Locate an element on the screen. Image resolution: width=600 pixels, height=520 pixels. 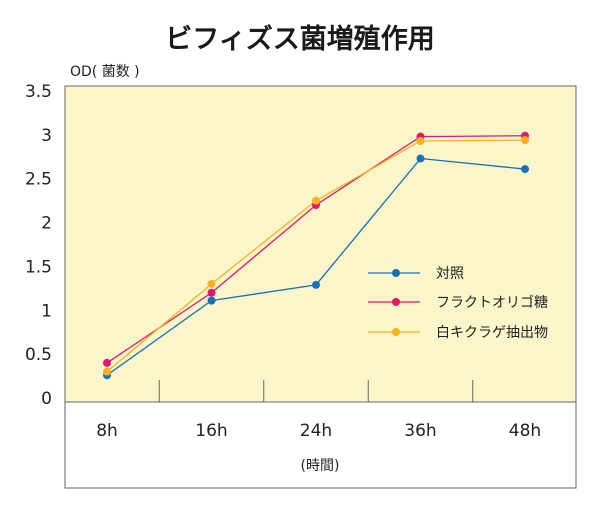
y-tick-label: 2.5 is located at coordinates (38, 180).